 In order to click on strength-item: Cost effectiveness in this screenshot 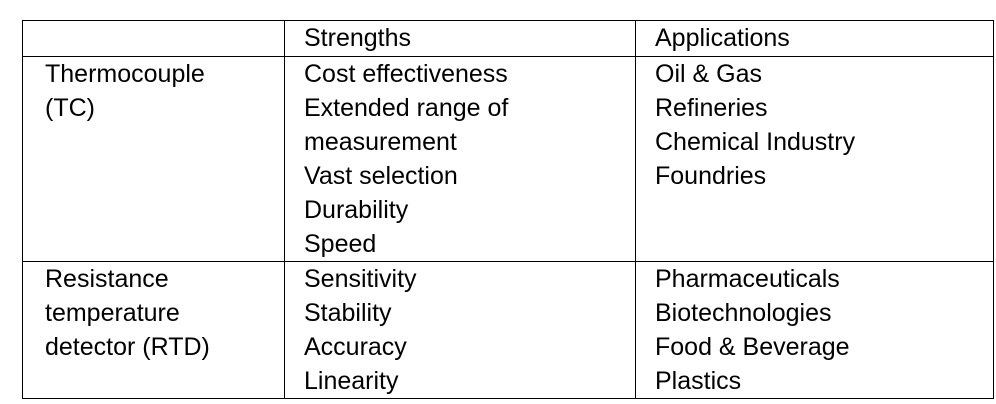, I will do `click(406, 74)`.